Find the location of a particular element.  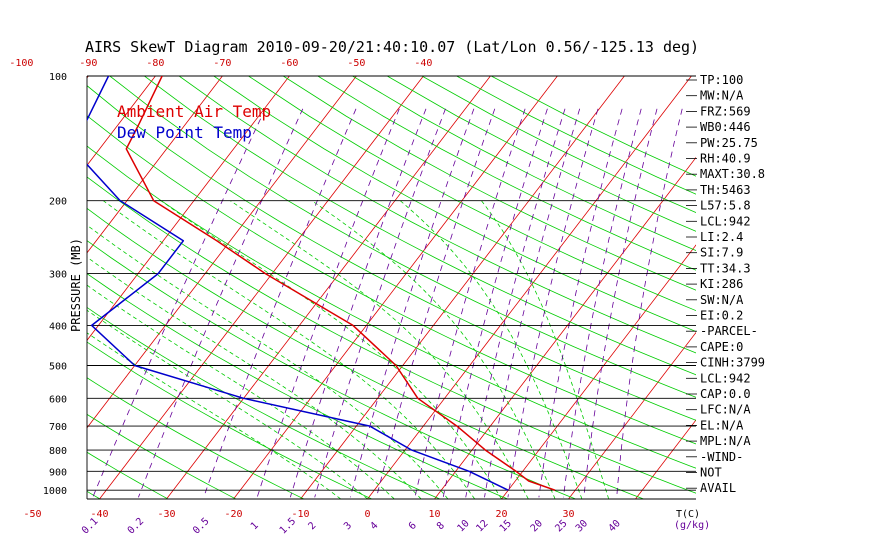

top-temperature-tick-labels: -120-110-100-90-80-70-60-50-40 is located at coordinates (220, 63).